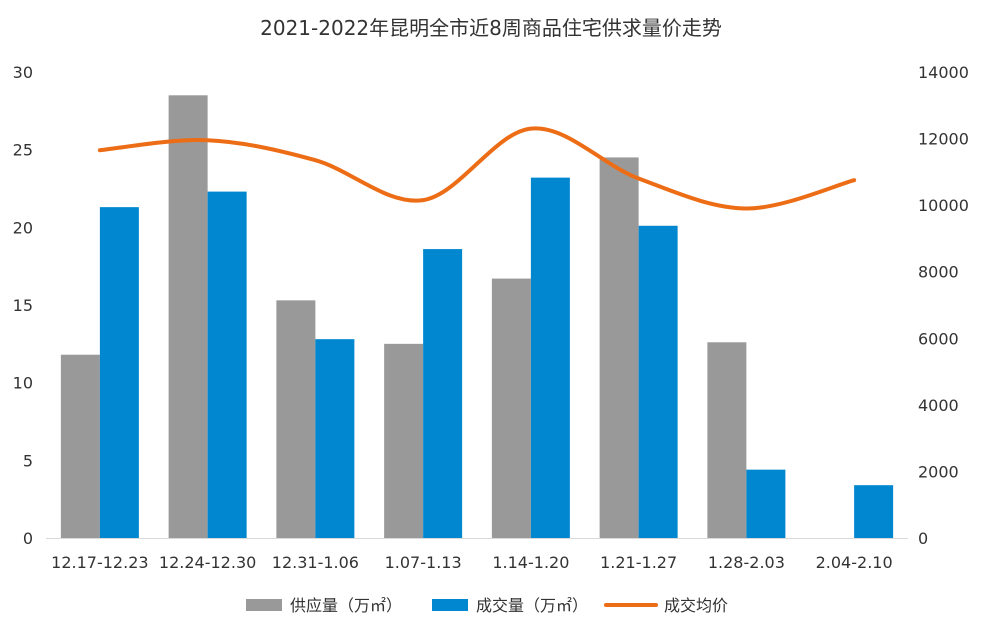  What do you see at coordinates (346, 605) in the screenshot?
I see `legend-label: 供应量（万㎡）` at bounding box center [346, 605].